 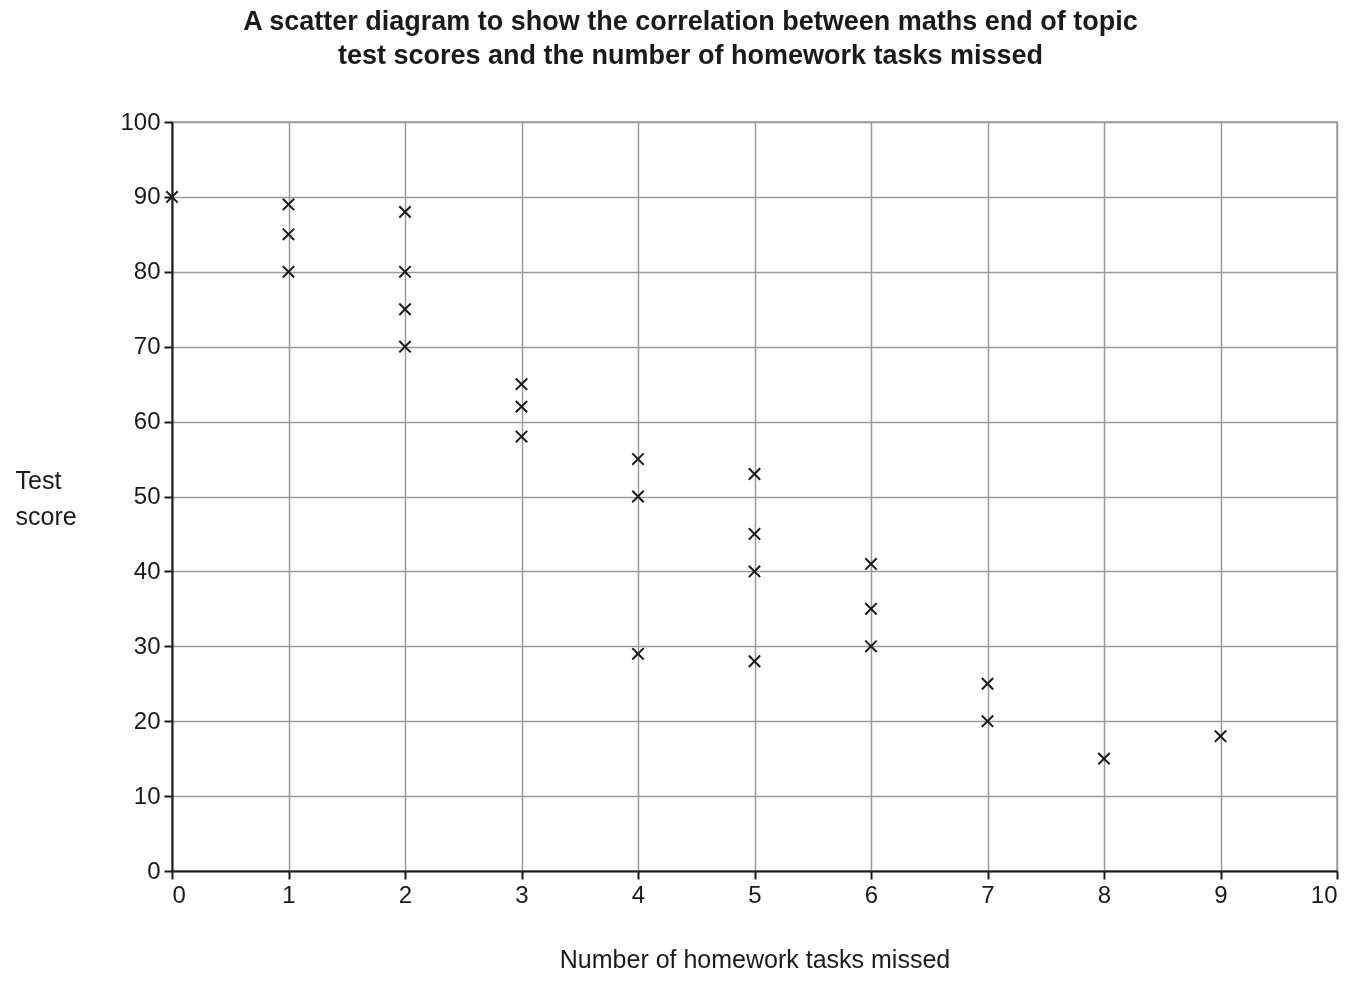 What do you see at coordinates (147, 271) in the screenshot?
I see `y-tick-label: 80` at bounding box center [147, 271].